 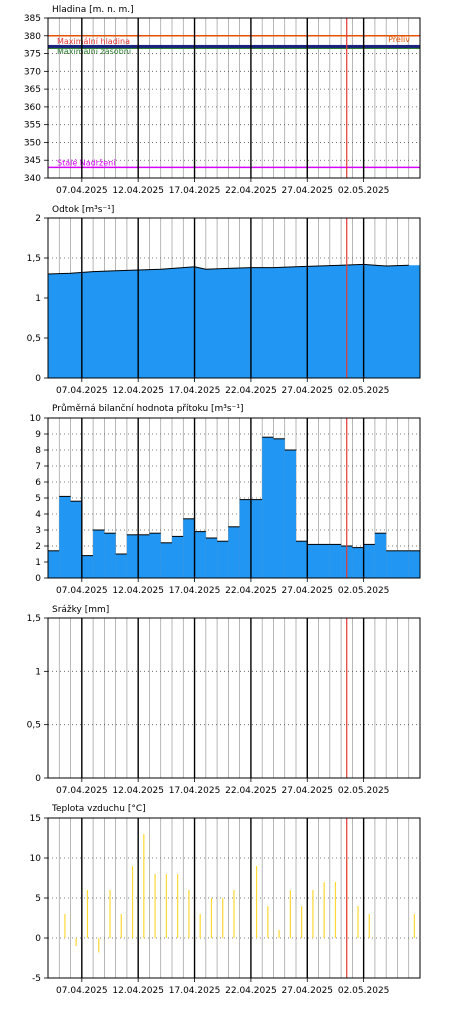 What do you see at coordinates (80, 610) in the screenshot?
I see `chart-title: Srážky [mm]` at bounding box center [80, 610].